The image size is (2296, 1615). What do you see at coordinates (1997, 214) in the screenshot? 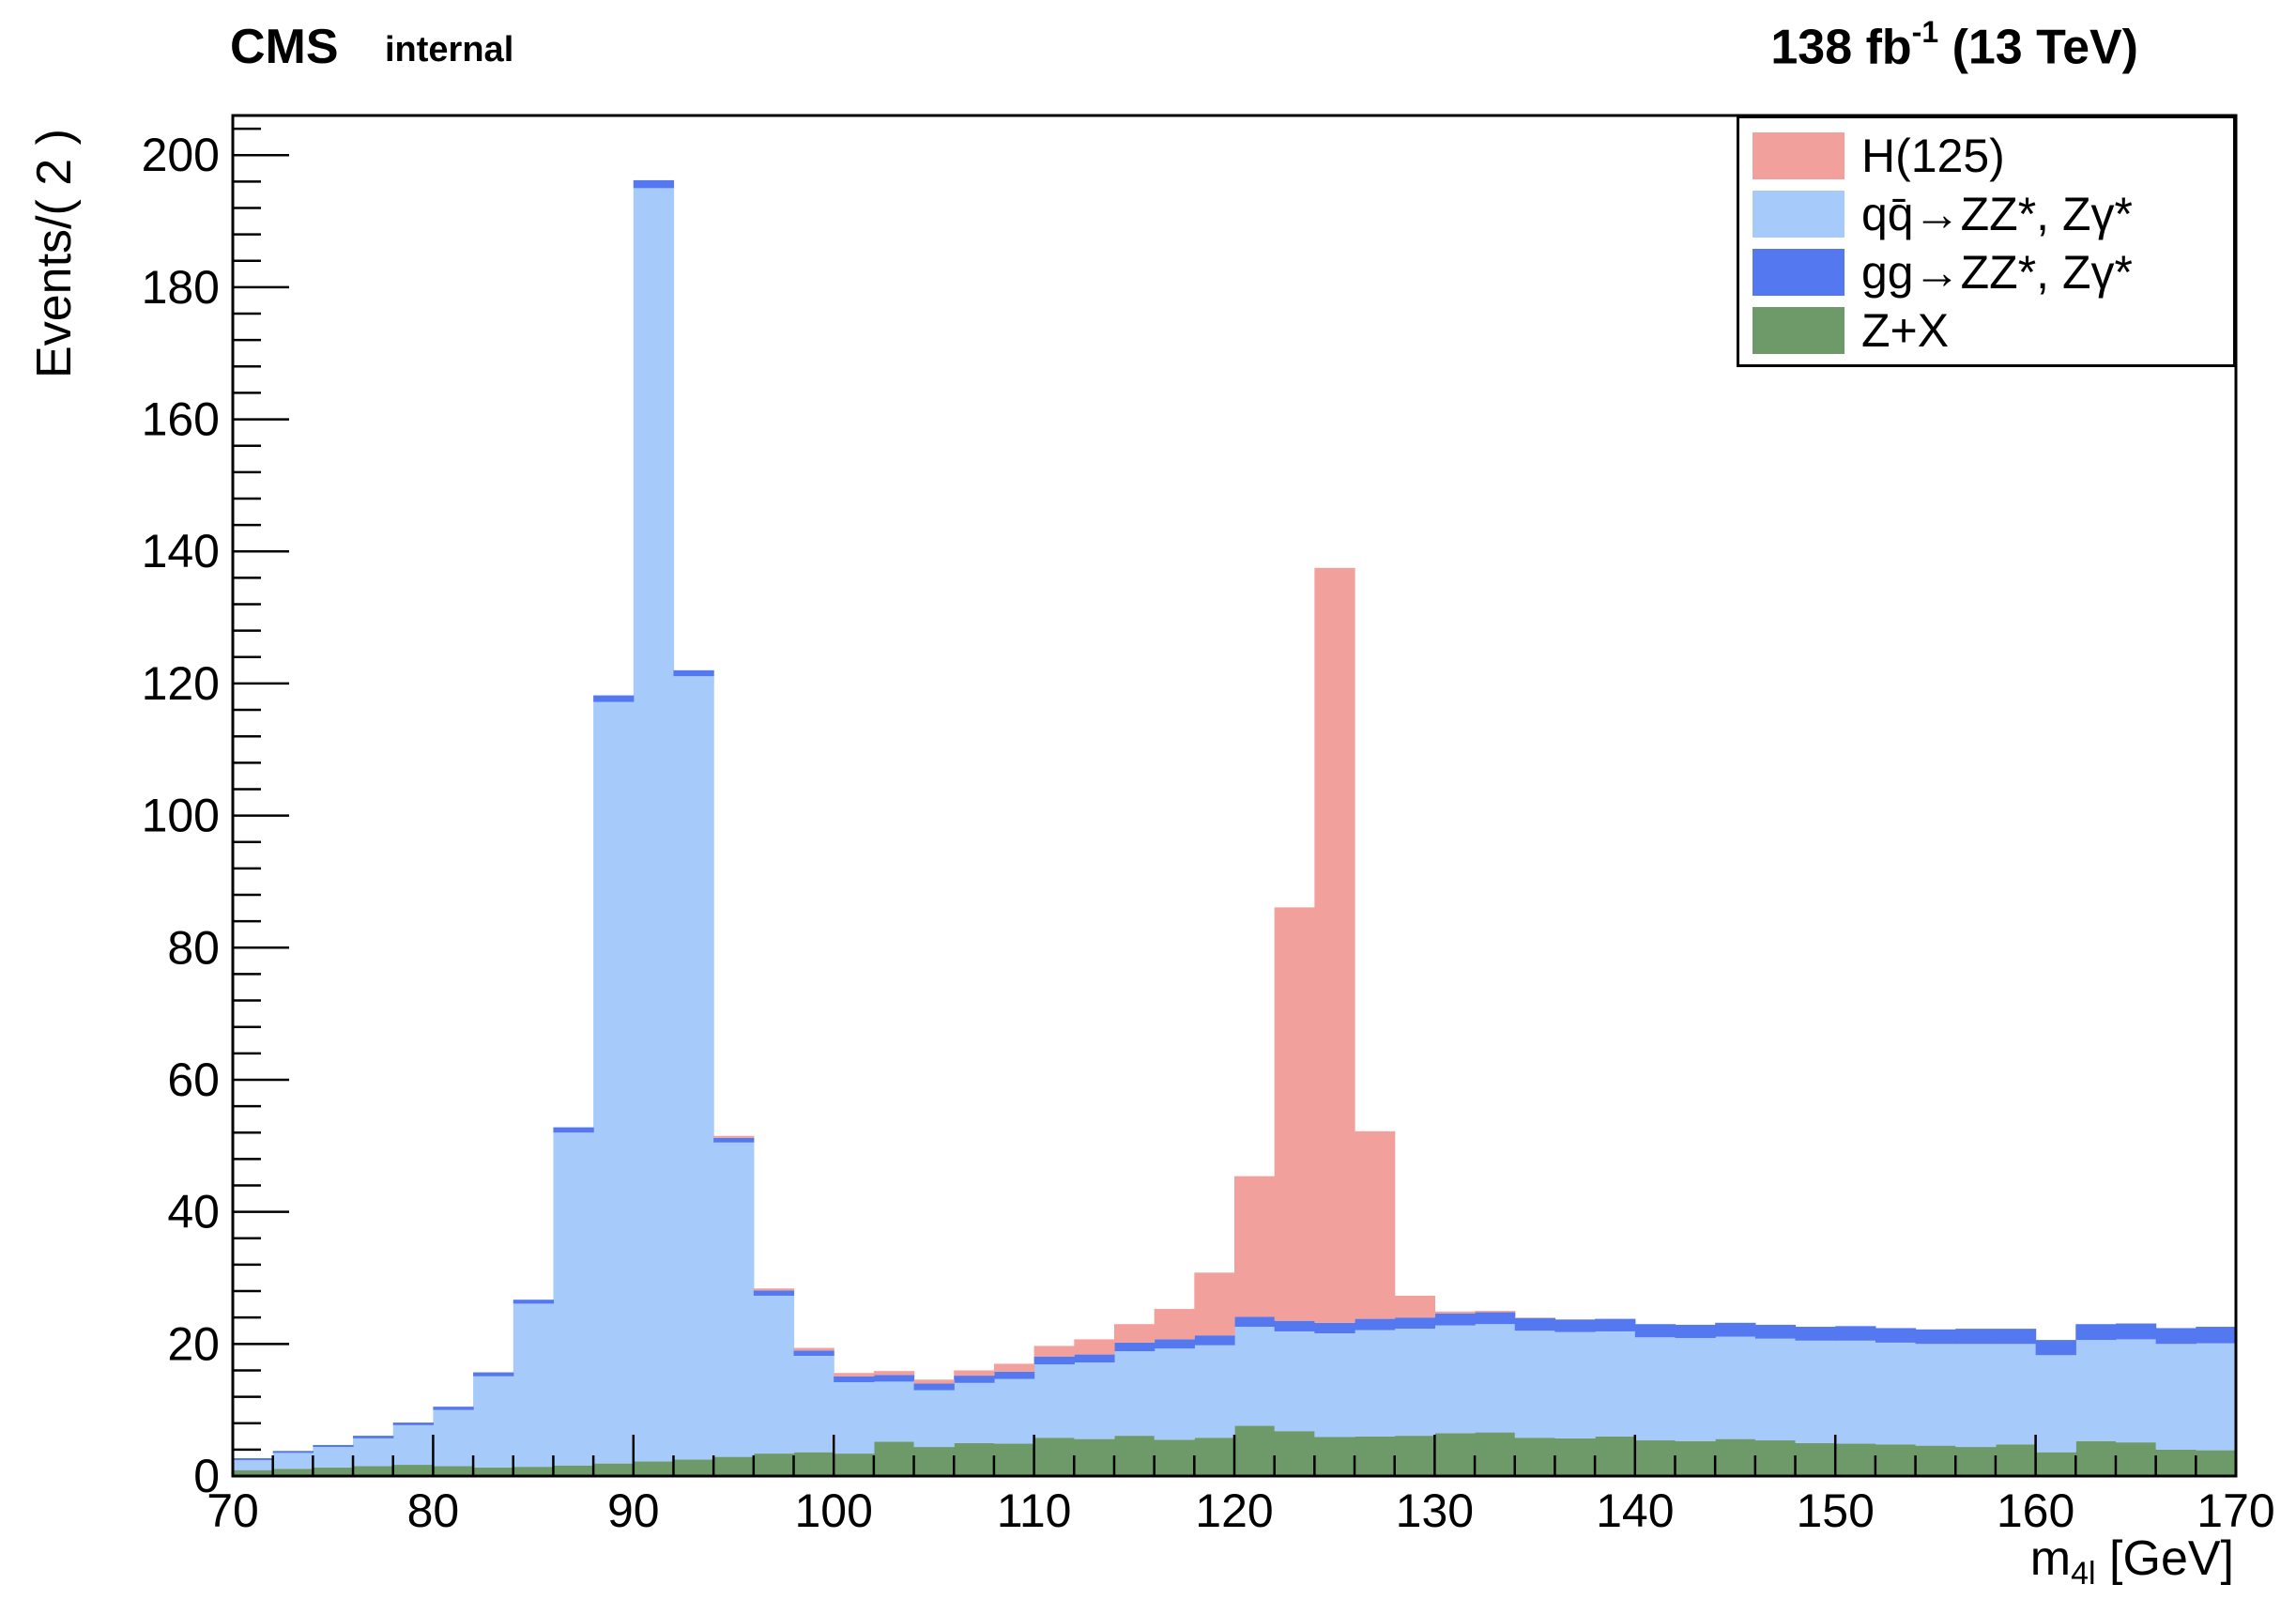
I see `legend-label-qqzz: qq̄→ZZ*, Zγ*` at bounding box center [1997, 214].